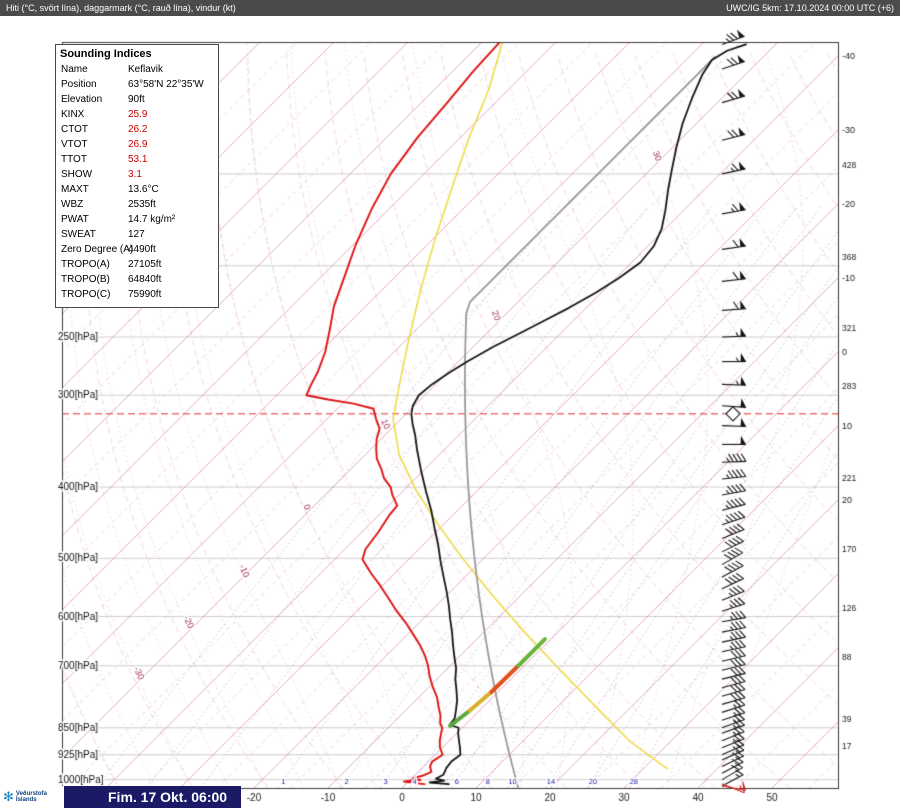 Image resolution: width=900 pixels, height=808 pixels. I want to click on index-row-TROPO-B-: TROPO(B) 64840ft, so click(137, 280).